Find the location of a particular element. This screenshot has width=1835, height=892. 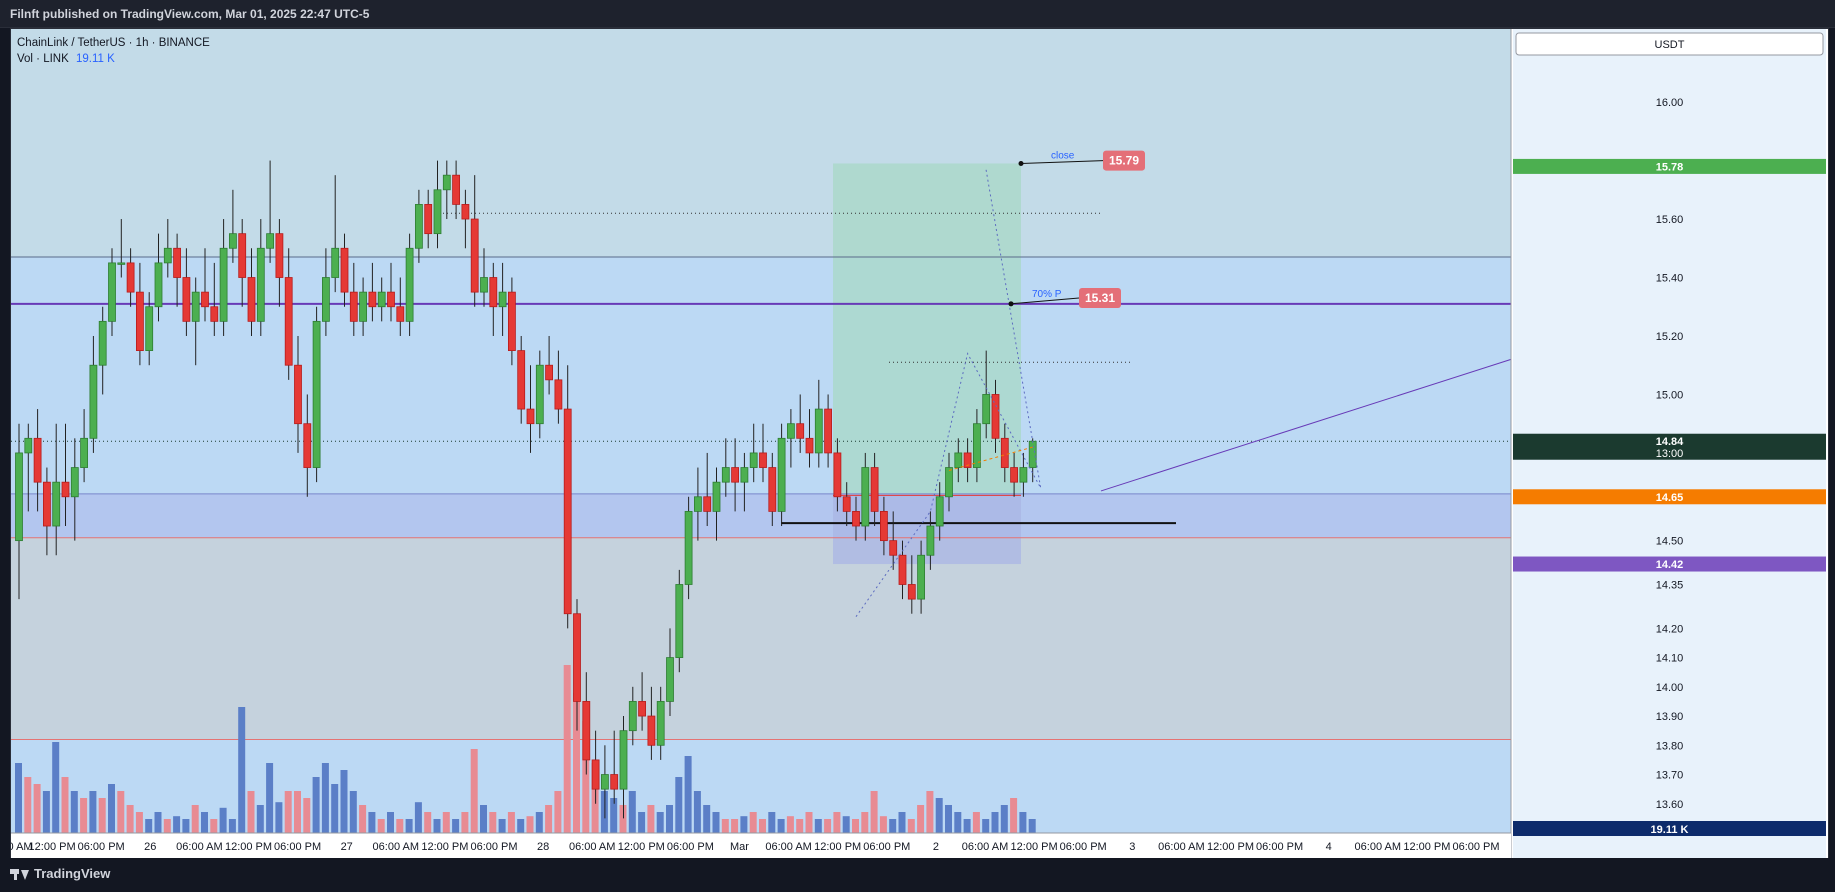

tradingview-brand: TradingView is located at coordinates (72, 873).